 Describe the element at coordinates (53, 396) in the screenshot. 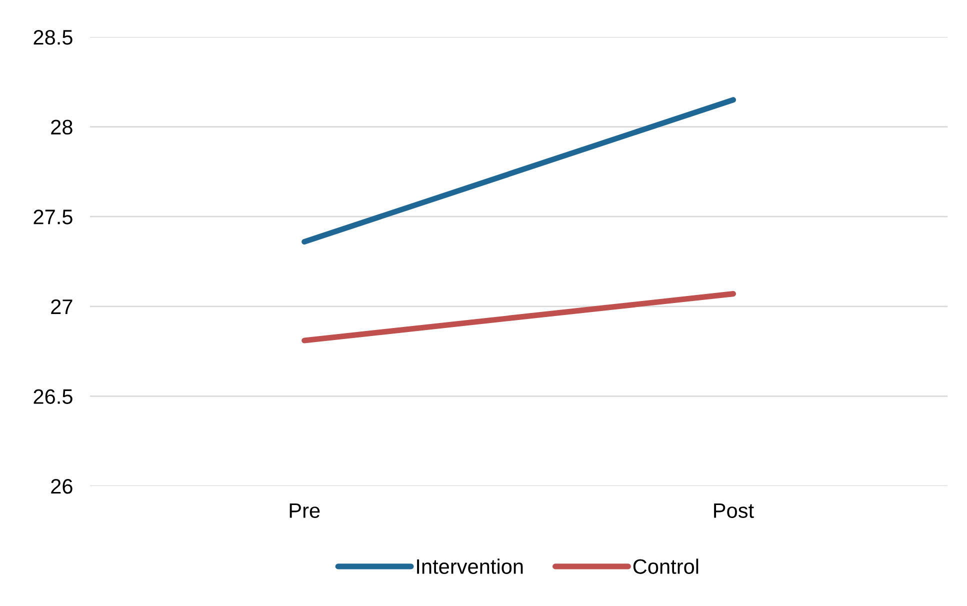

I see `y-tick-label: 26.5` at that location.